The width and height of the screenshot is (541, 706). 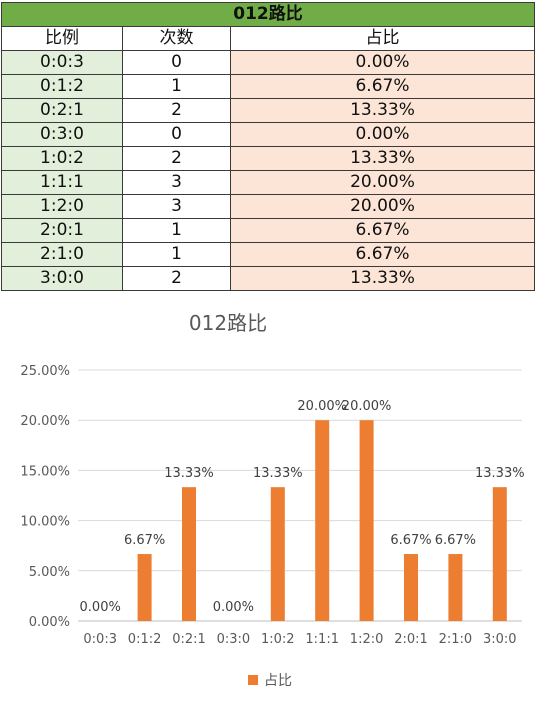 What do you see at coordinates (62, 62) in the screenshot?
I see `ratio-cell: 0:0:3` at bounding box center [62, 62].